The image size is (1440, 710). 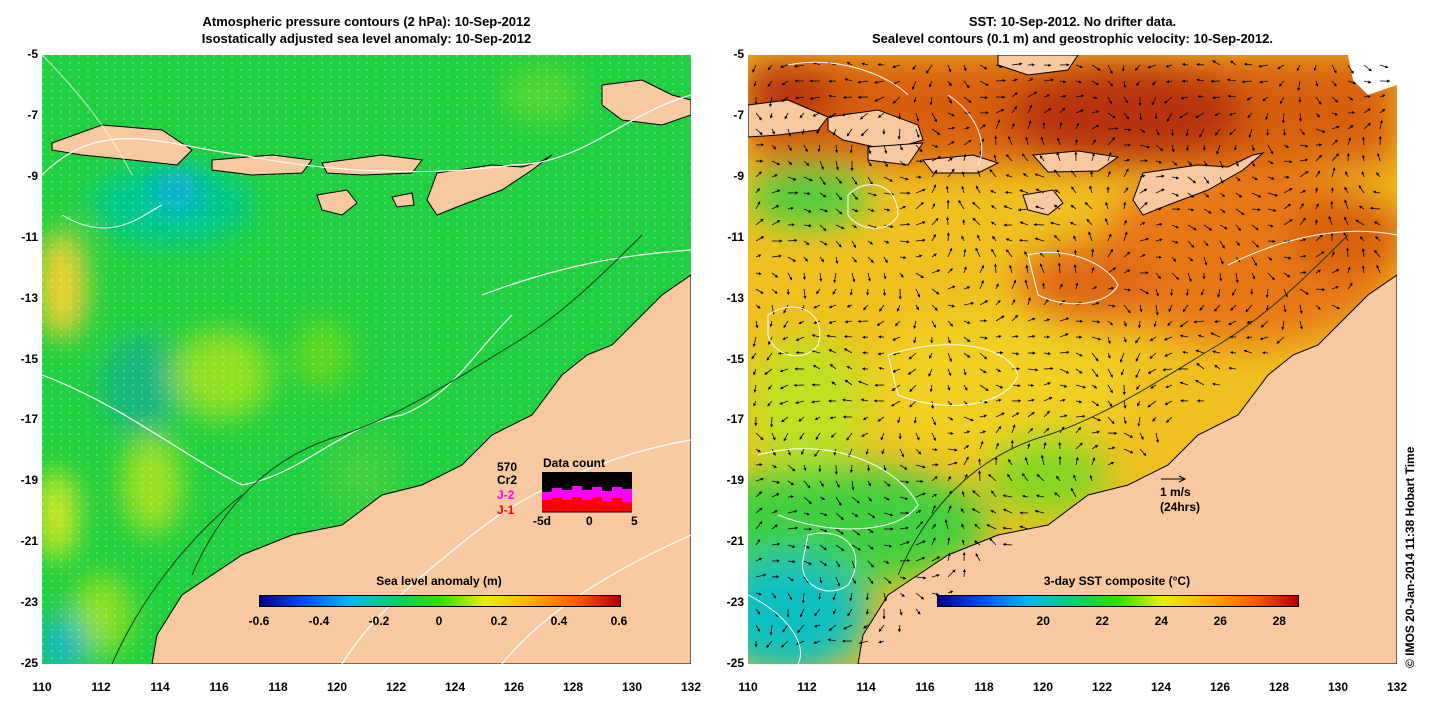 I want to click on colorbar-tick-label: 28, so click(x=1279, y=621).